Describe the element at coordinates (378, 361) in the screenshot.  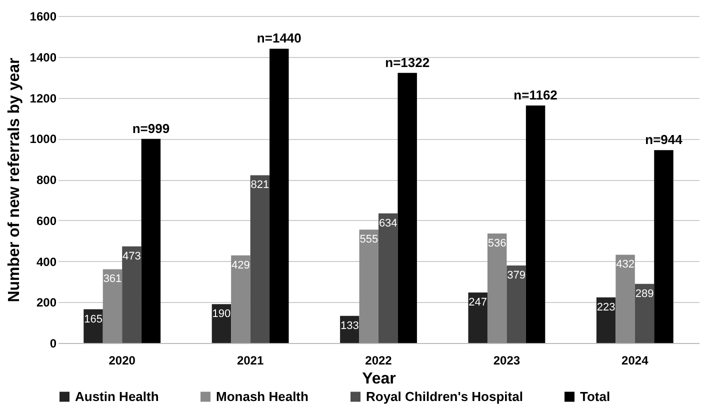
I see `x-tick-label: 2022` at that location.